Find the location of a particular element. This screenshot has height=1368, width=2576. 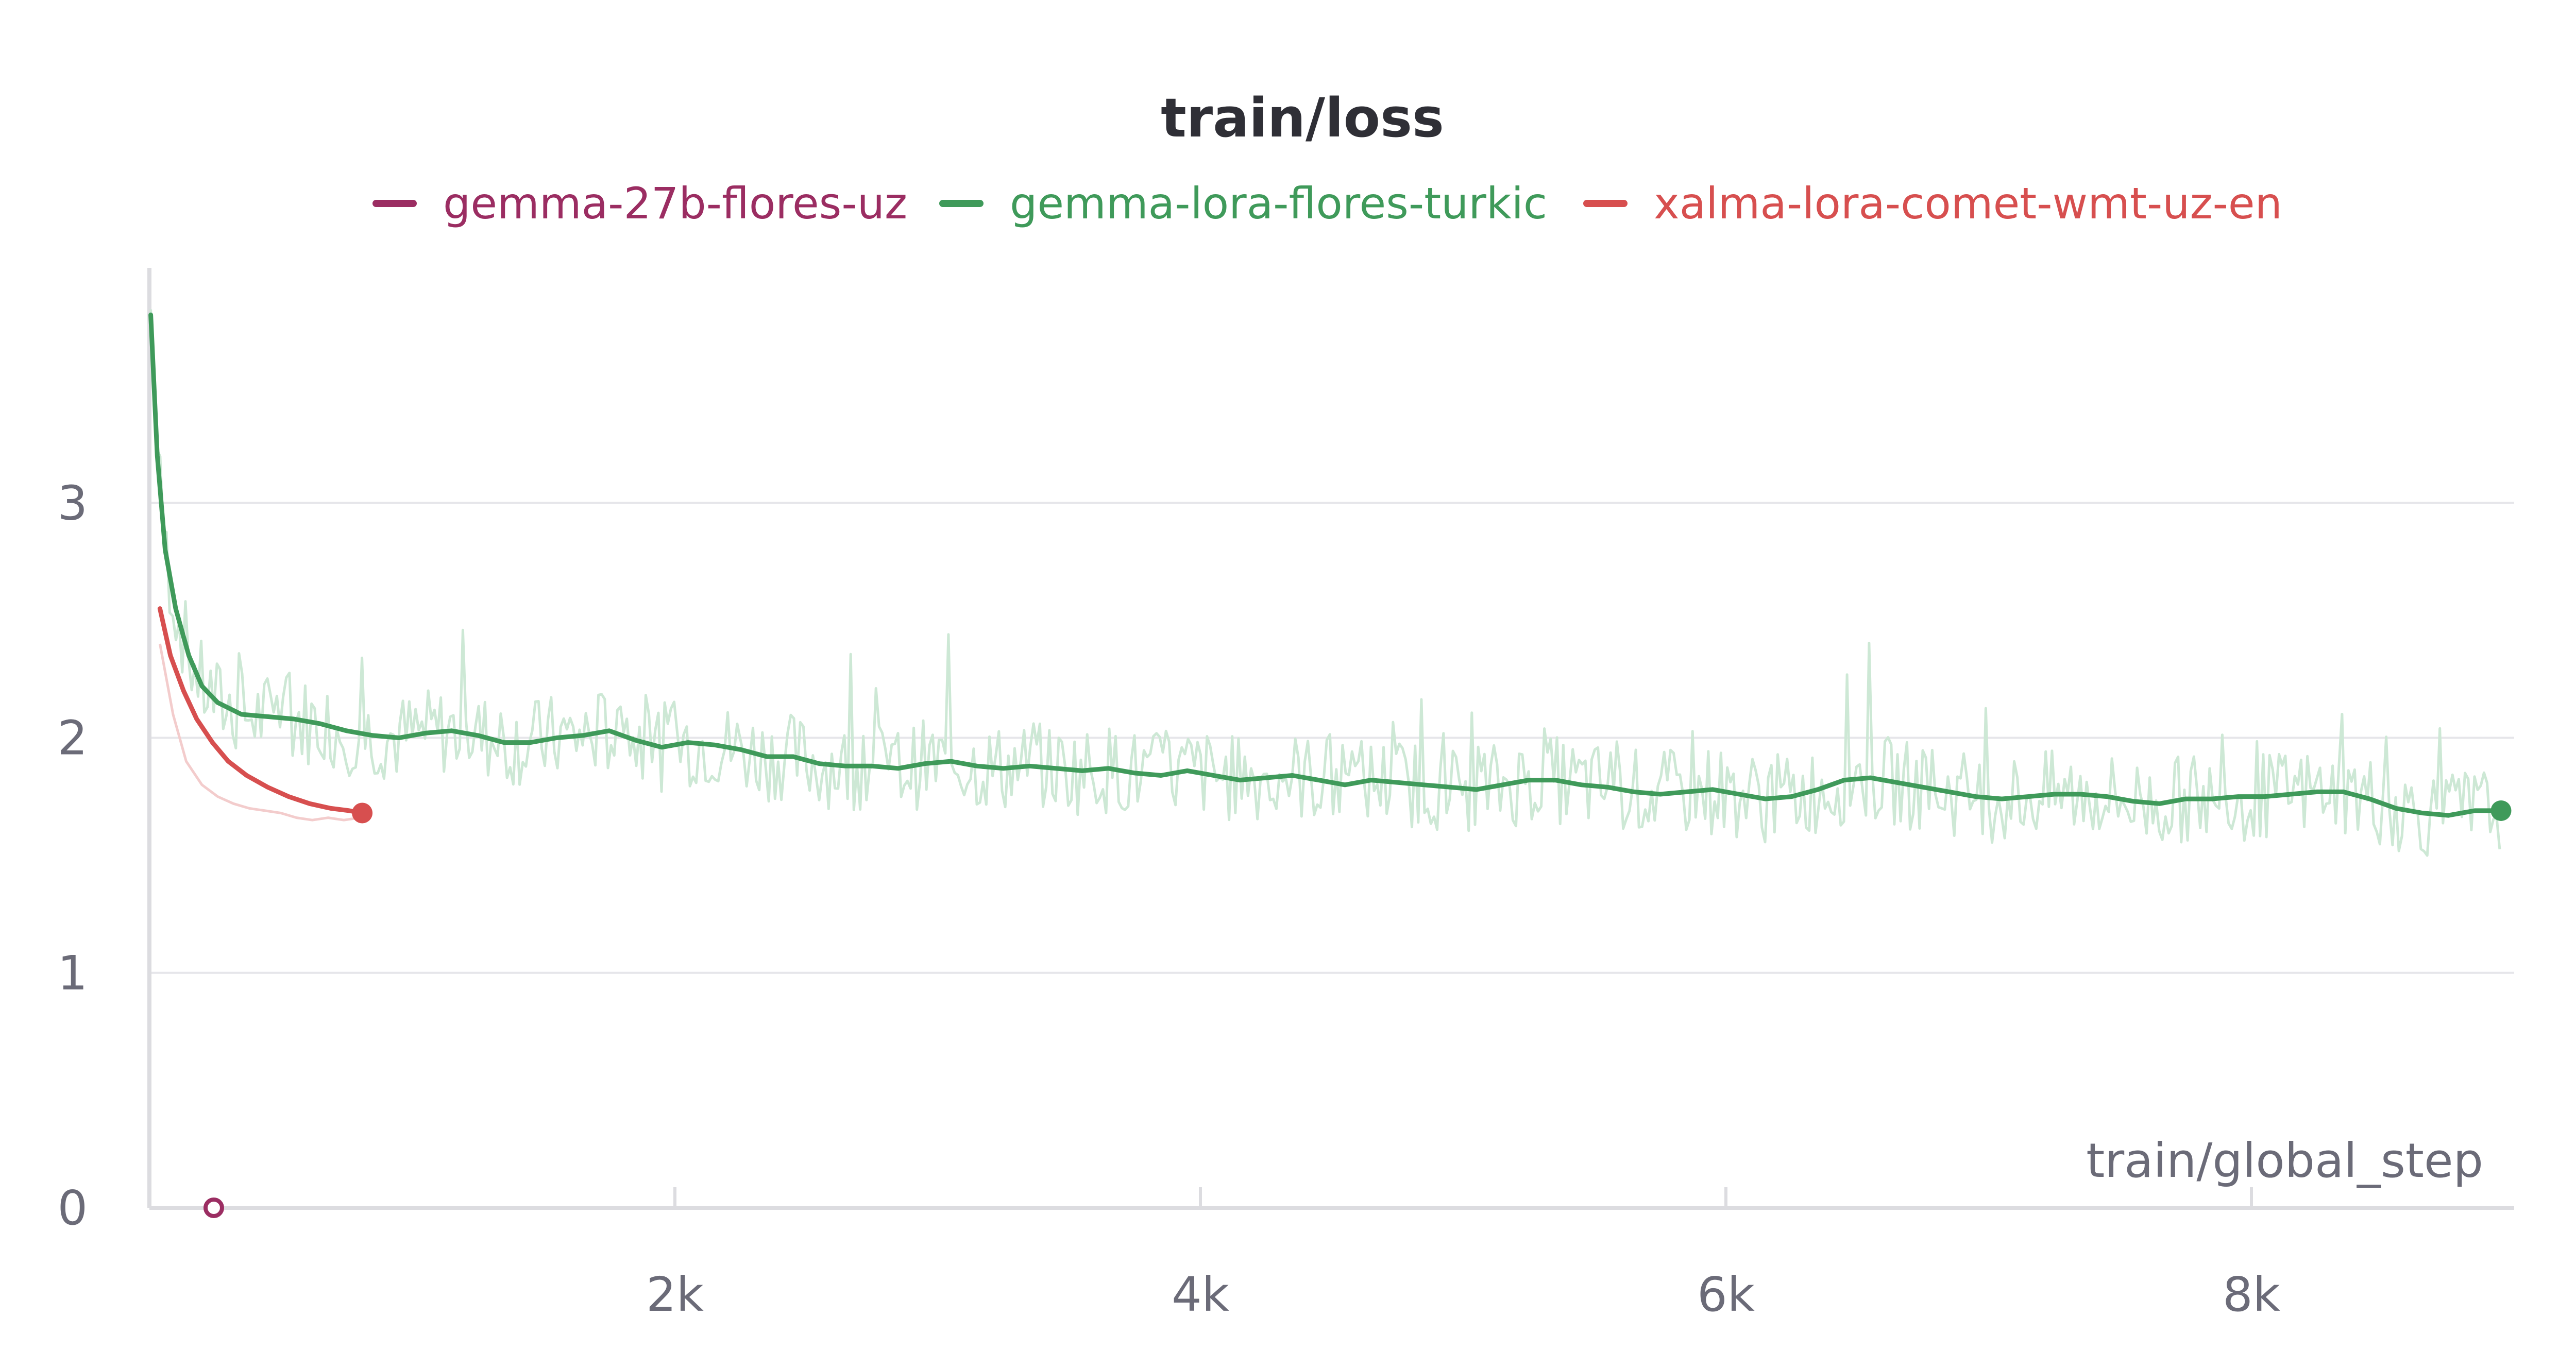

x-tick-label-1: 4k is located at coordinates (1201, 1294).